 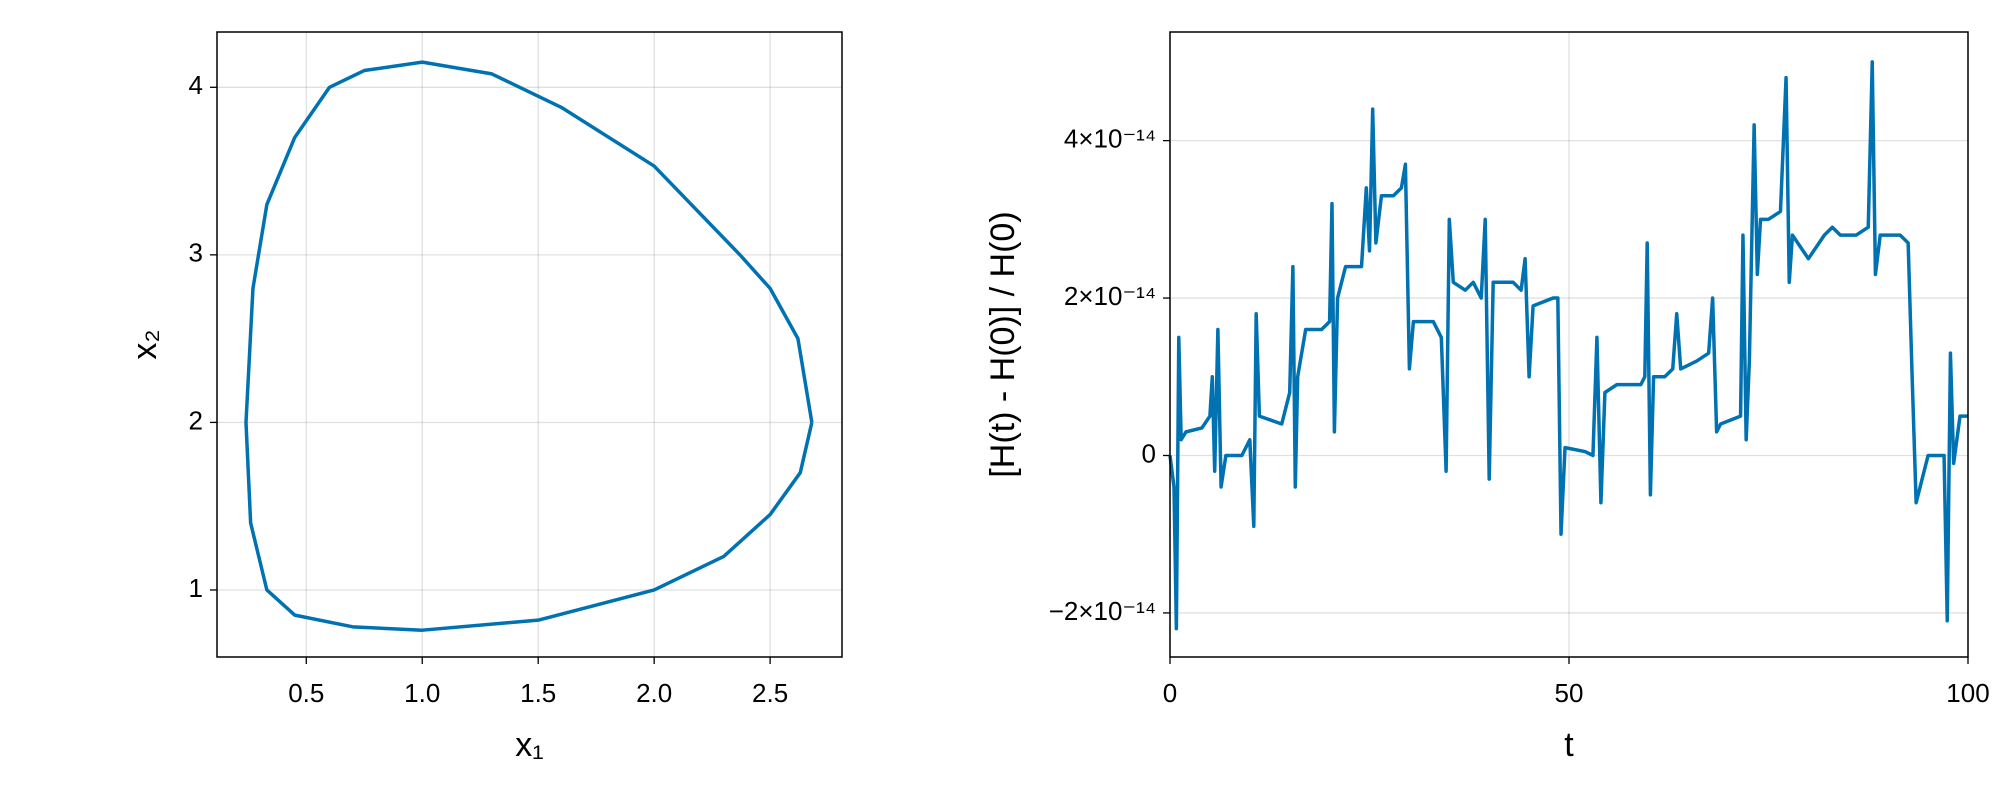 What do you see at coordinates (1569, 745) in the screenshot?
I see `x-axis-label: t` at bounding box center [1569, 745].